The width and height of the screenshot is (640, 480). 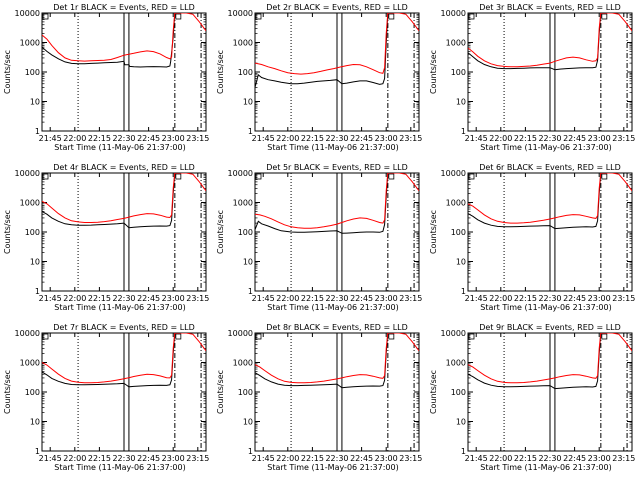 I want to click on chart-title: Det 7r BLACK = Events, RED = LLD, so click(x=124, y=327).